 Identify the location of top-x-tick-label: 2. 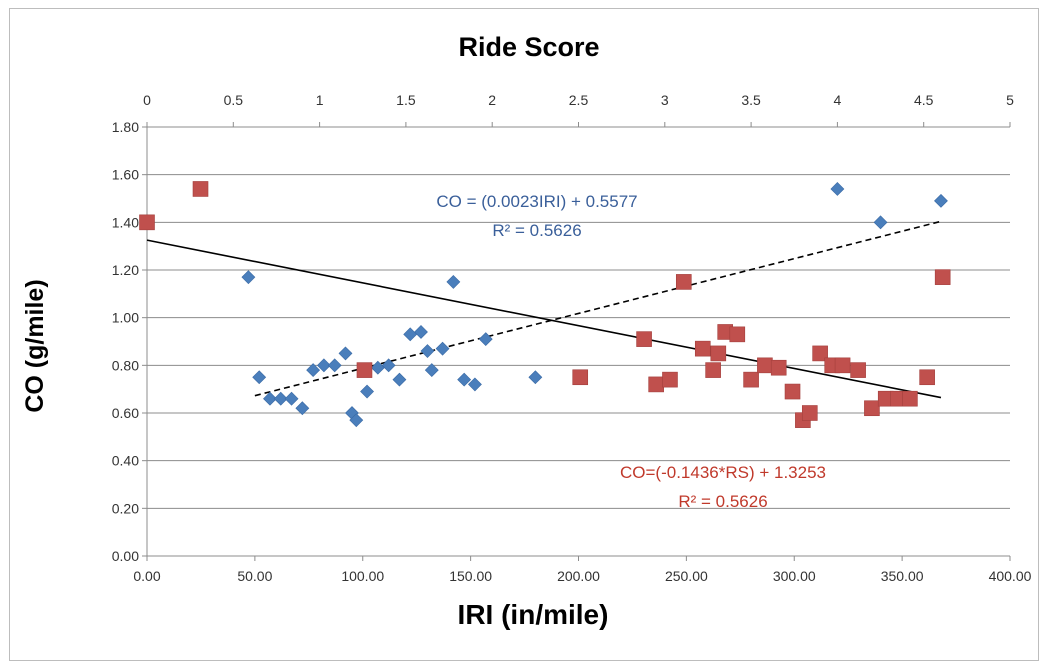
(492, 100).